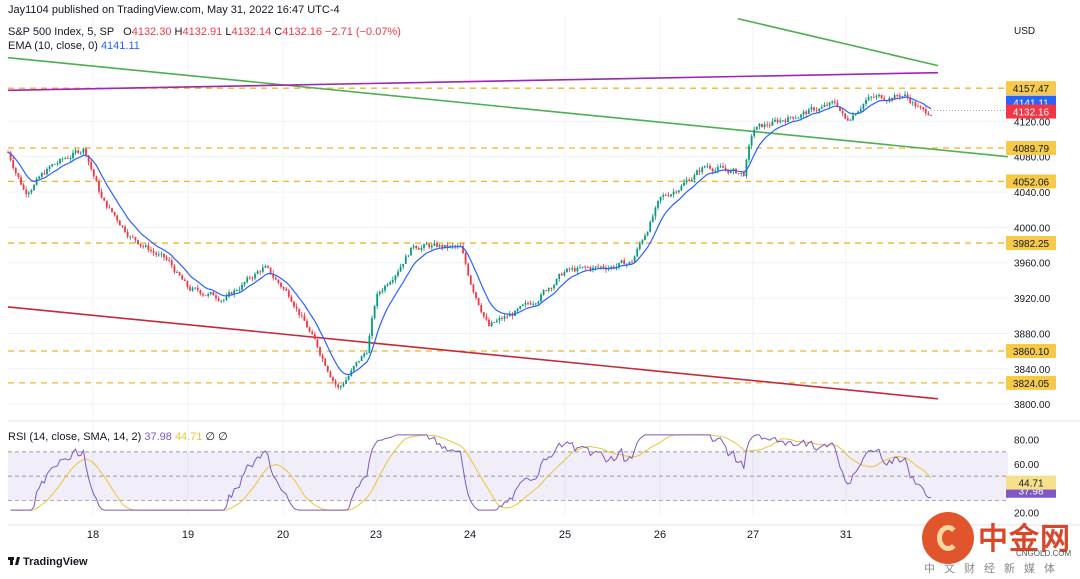  I want to click on footer-brand: TradingView, so click(55, 562).